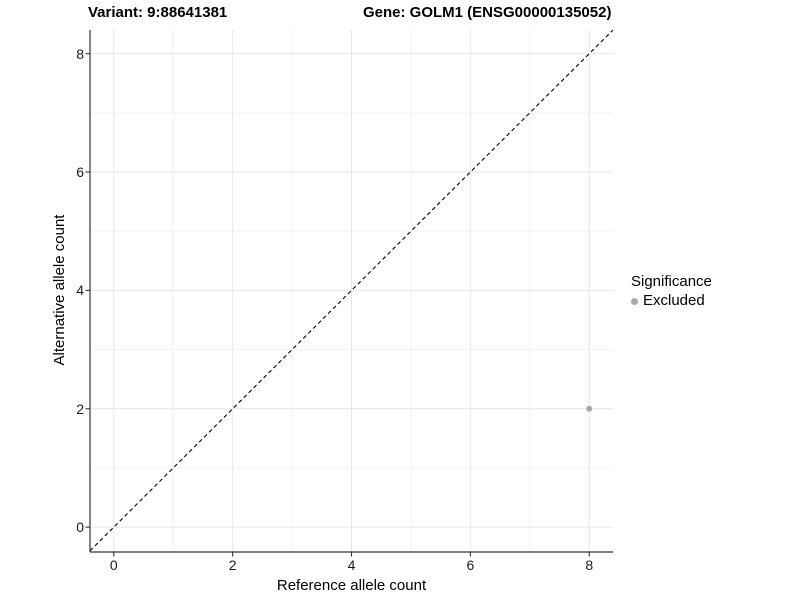  What do you see at coordinates (671, 281) in the screenshot?
I see `legend-title: Significance` at bounding box center [671, 281].